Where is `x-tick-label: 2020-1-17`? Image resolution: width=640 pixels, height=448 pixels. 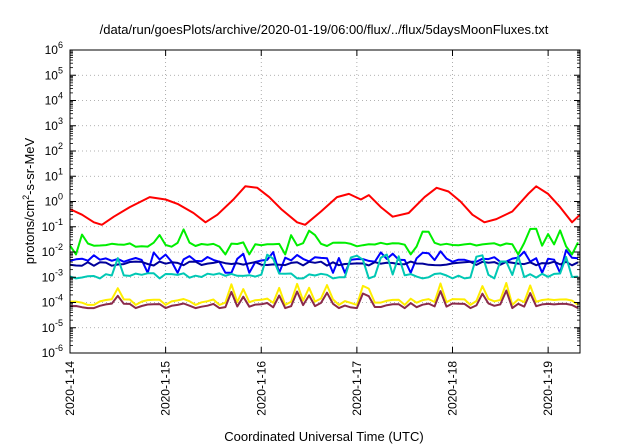 x-tick-label: 2020-1-17 is located at coordinates (357, 388).